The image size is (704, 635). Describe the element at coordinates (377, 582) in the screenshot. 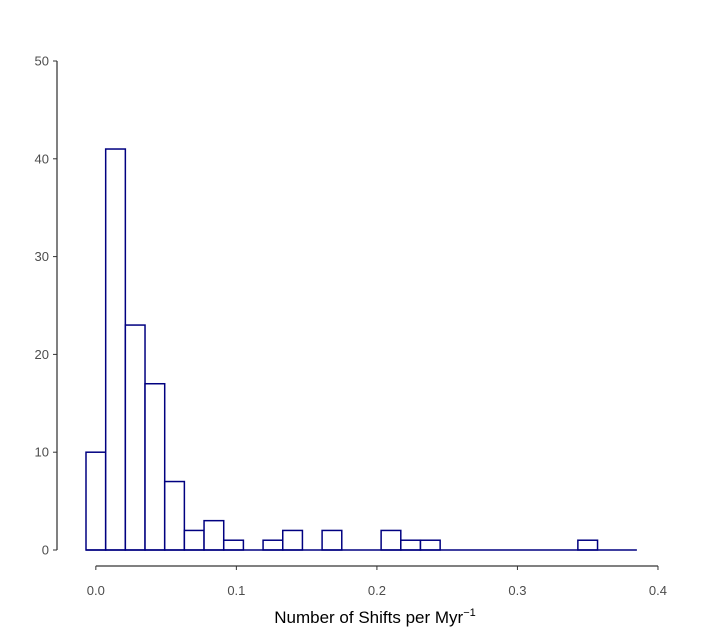

I see `x-axis-ticks: 0.0 0.1 0.2 0.3 0.4` at that location.